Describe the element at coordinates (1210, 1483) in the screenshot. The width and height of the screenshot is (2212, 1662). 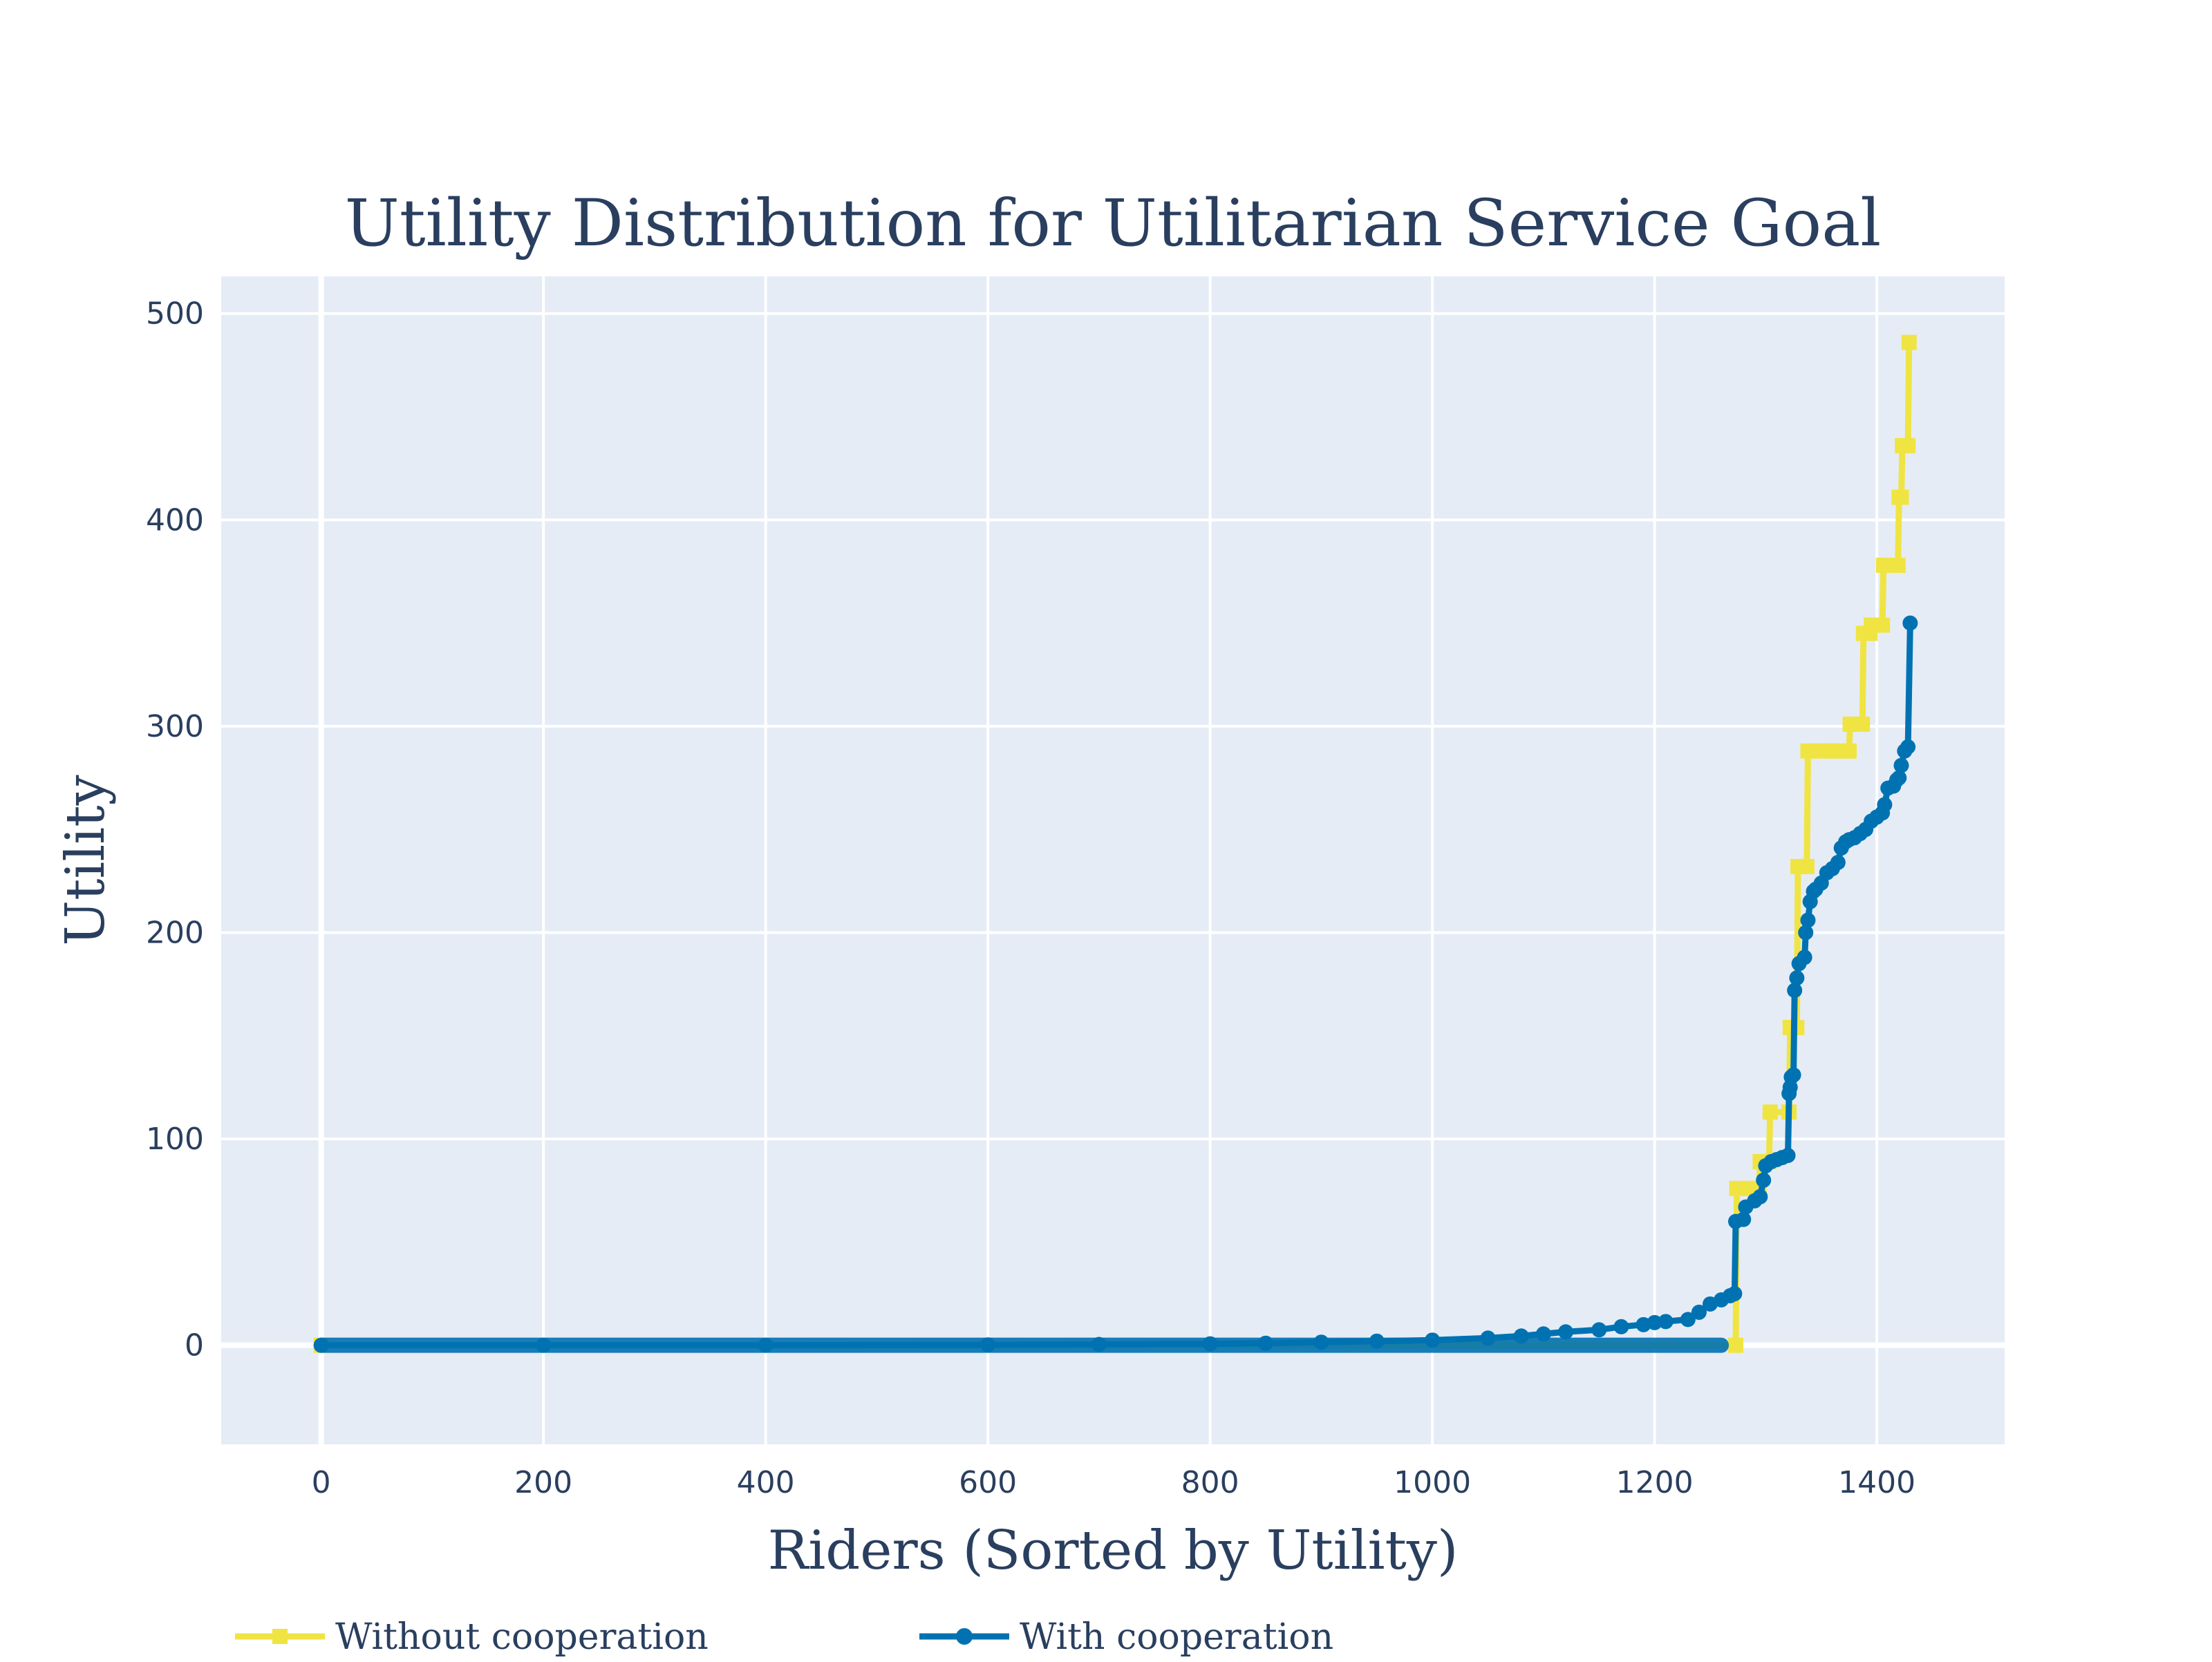
I see `x-tick-label: 800` at that location.